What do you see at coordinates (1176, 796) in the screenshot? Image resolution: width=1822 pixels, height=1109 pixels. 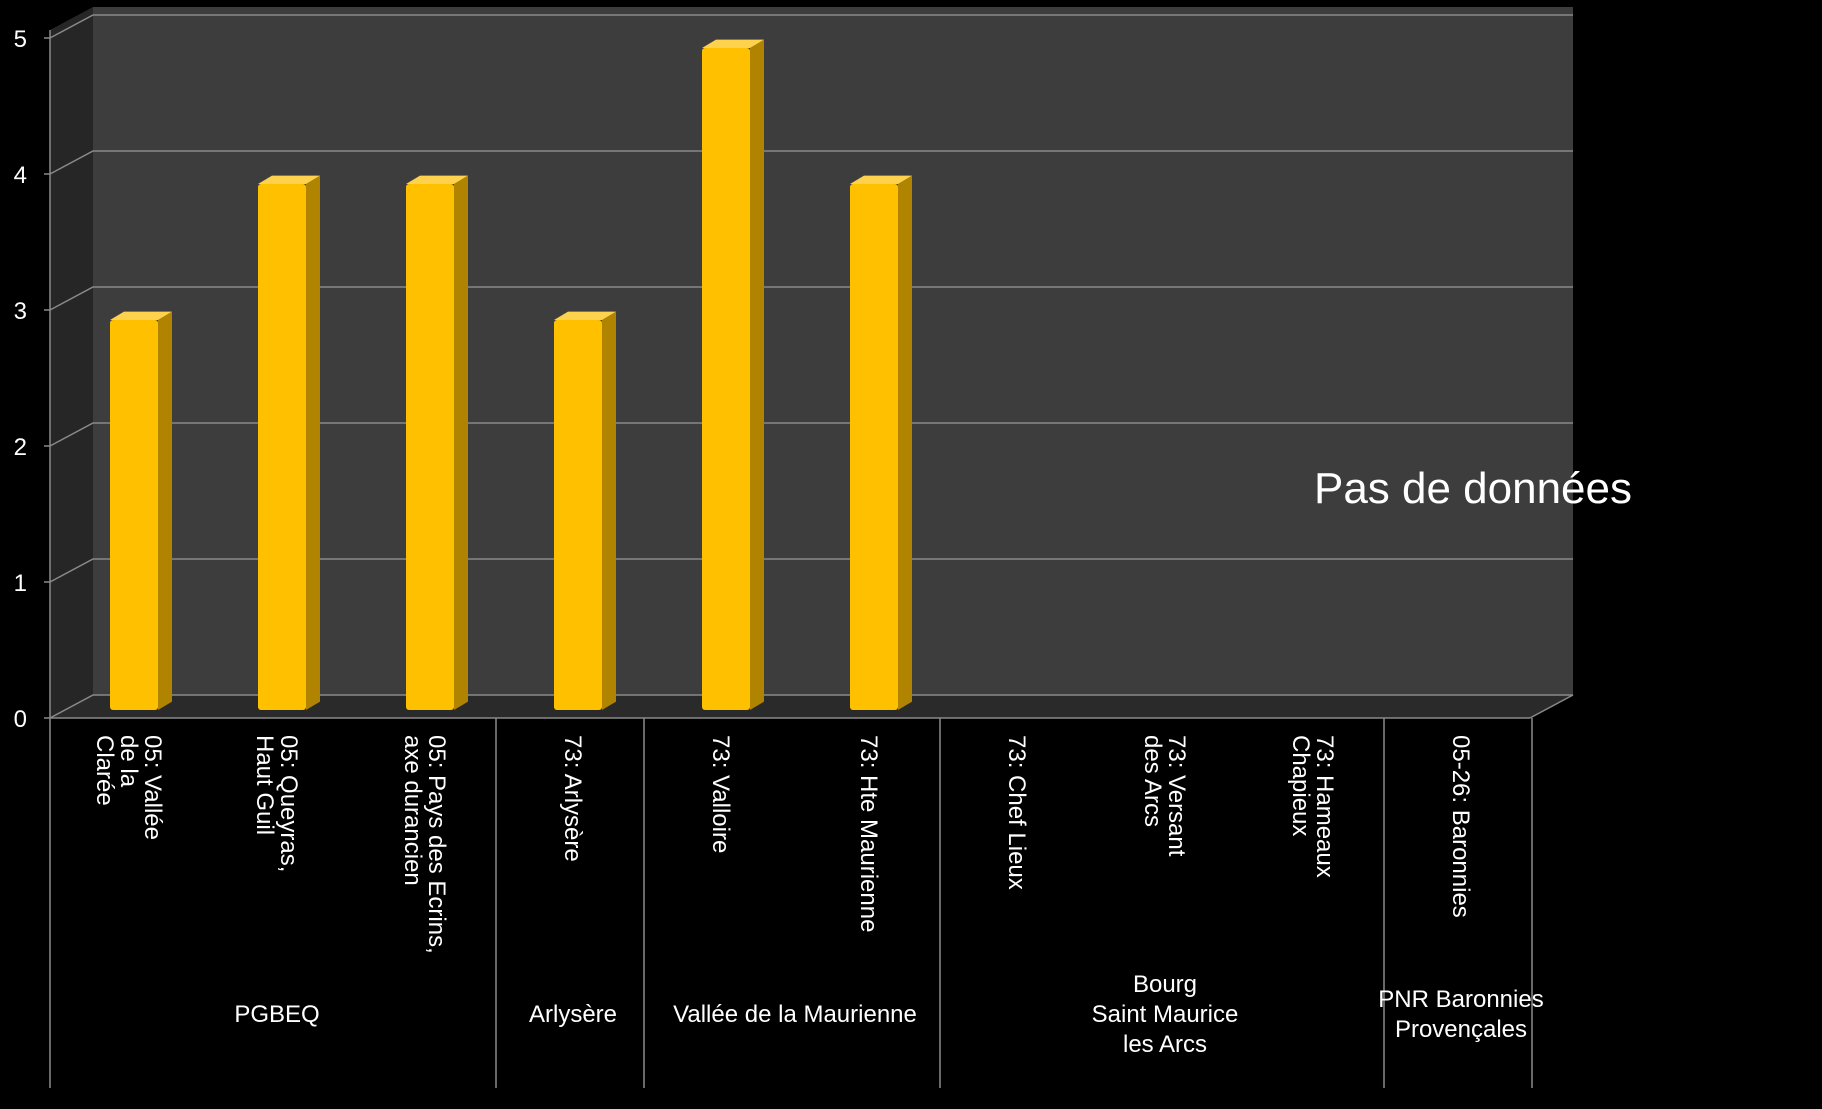 I see `category-label: 73: Versant` at bounding box center [1176, 796].